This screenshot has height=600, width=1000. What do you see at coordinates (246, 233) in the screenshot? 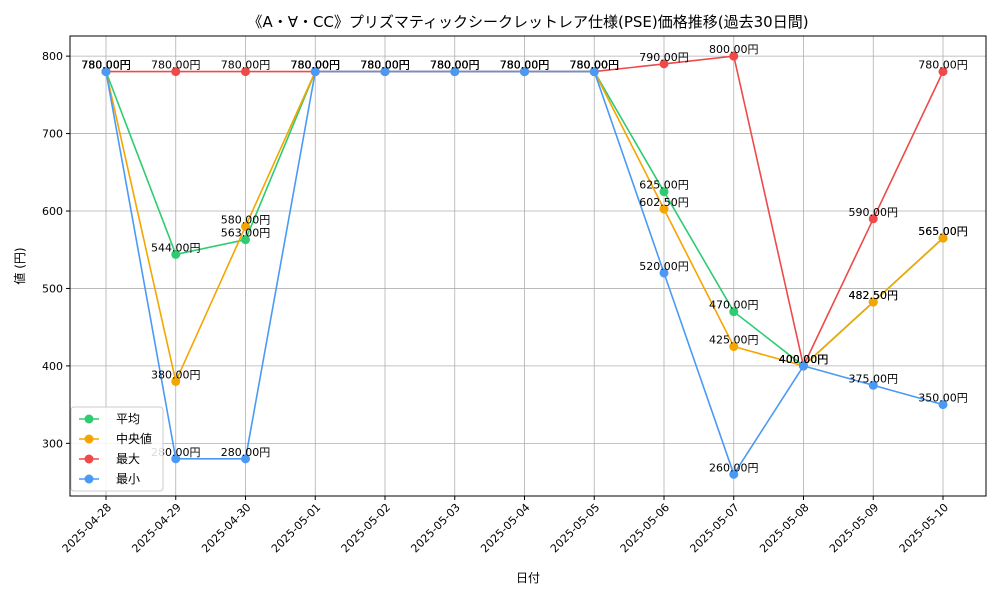
I see `data-label: 563.00円` at bounding box center [246, 233].